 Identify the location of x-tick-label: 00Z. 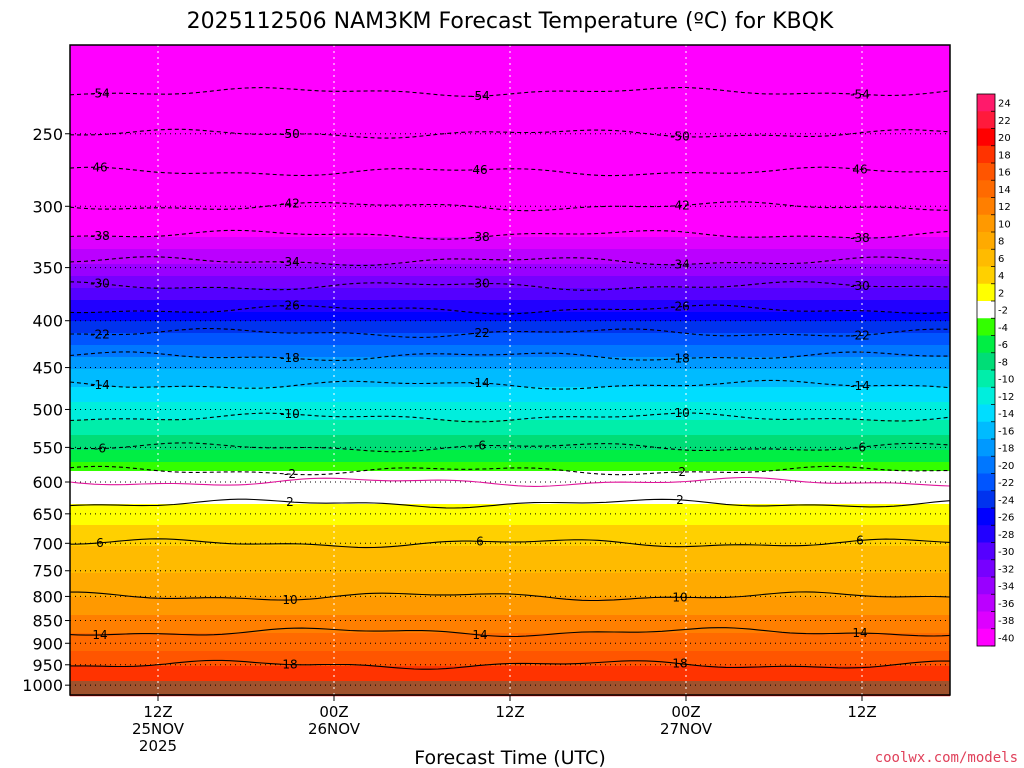
(685, 712).